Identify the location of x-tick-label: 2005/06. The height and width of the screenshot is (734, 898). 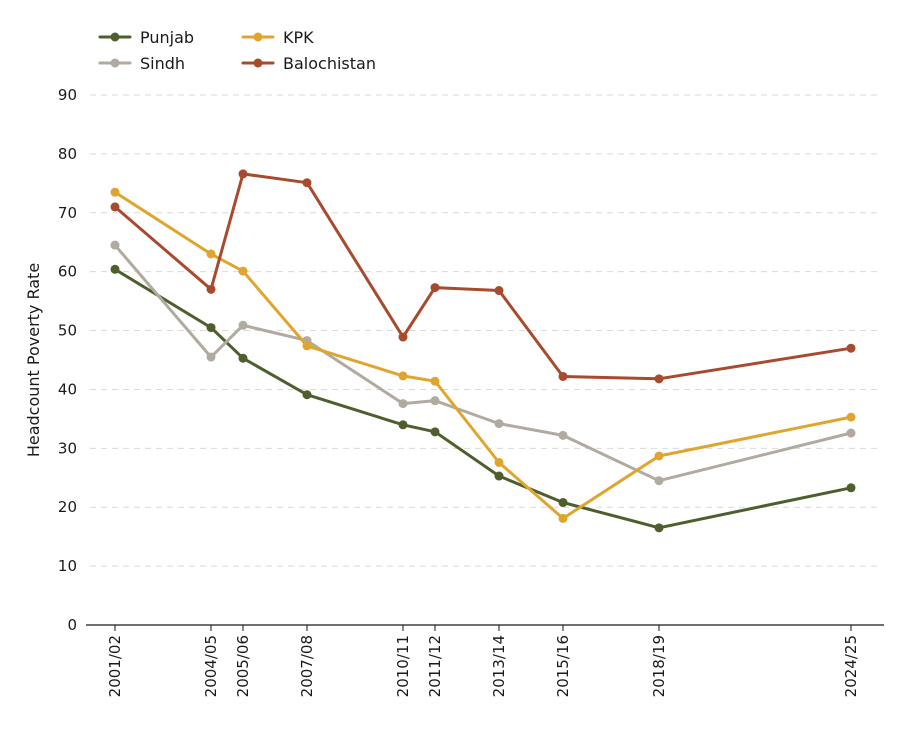
(243, 666).